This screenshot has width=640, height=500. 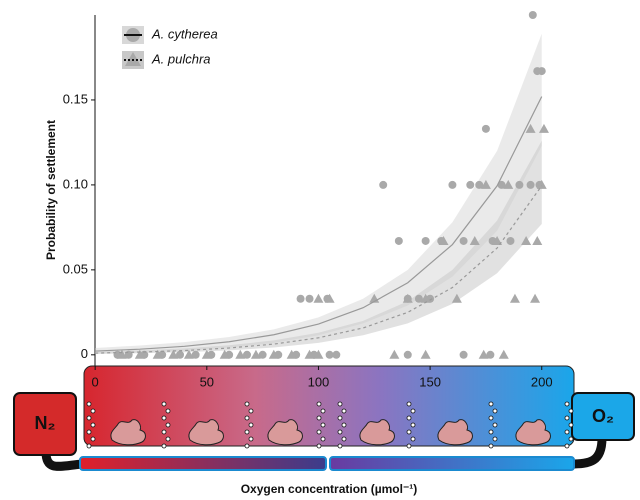 I want to click on n2-box, so click(x=45, y=424).